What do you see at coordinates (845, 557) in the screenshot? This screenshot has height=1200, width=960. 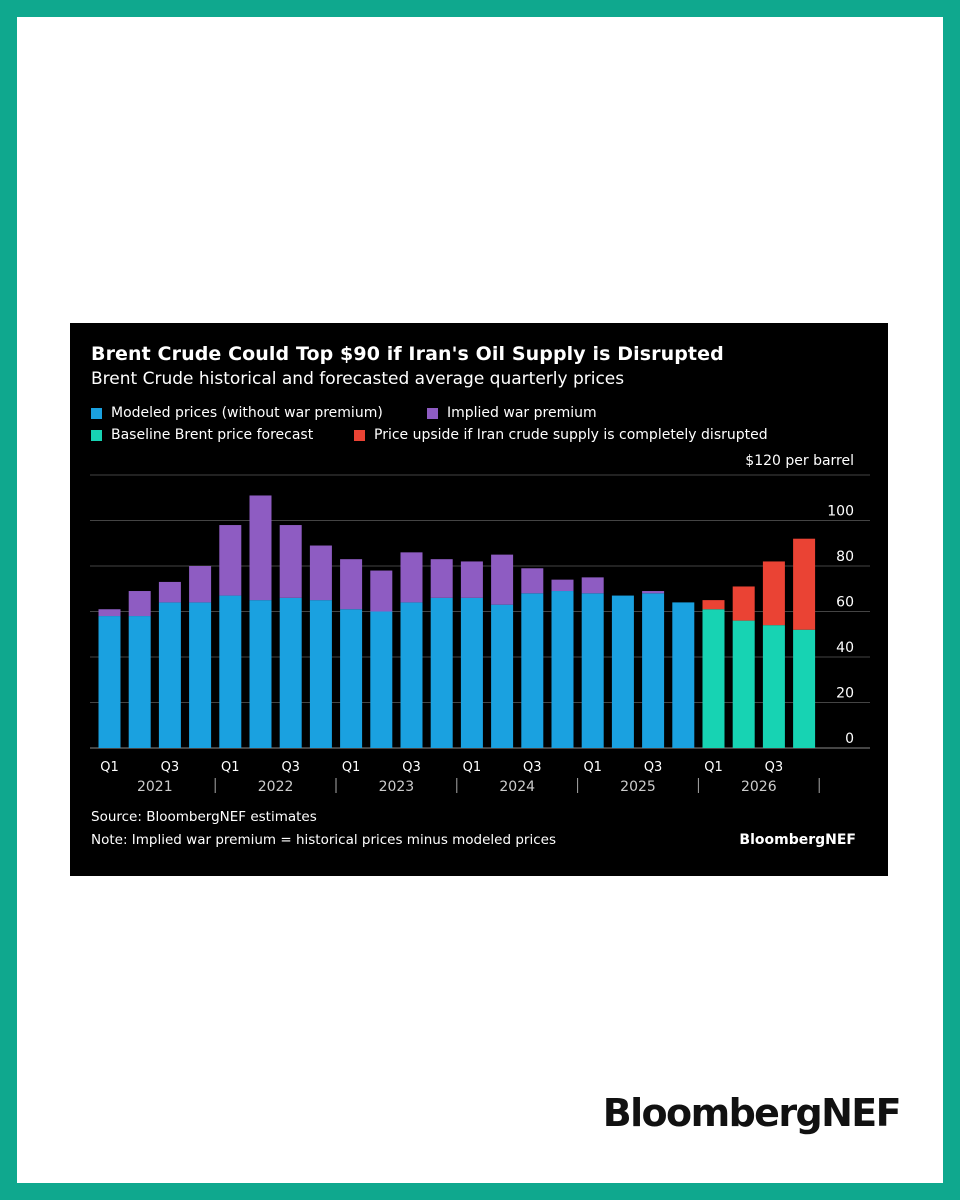 I see `y-tick-label: 80` at bounding box center [845, 557].